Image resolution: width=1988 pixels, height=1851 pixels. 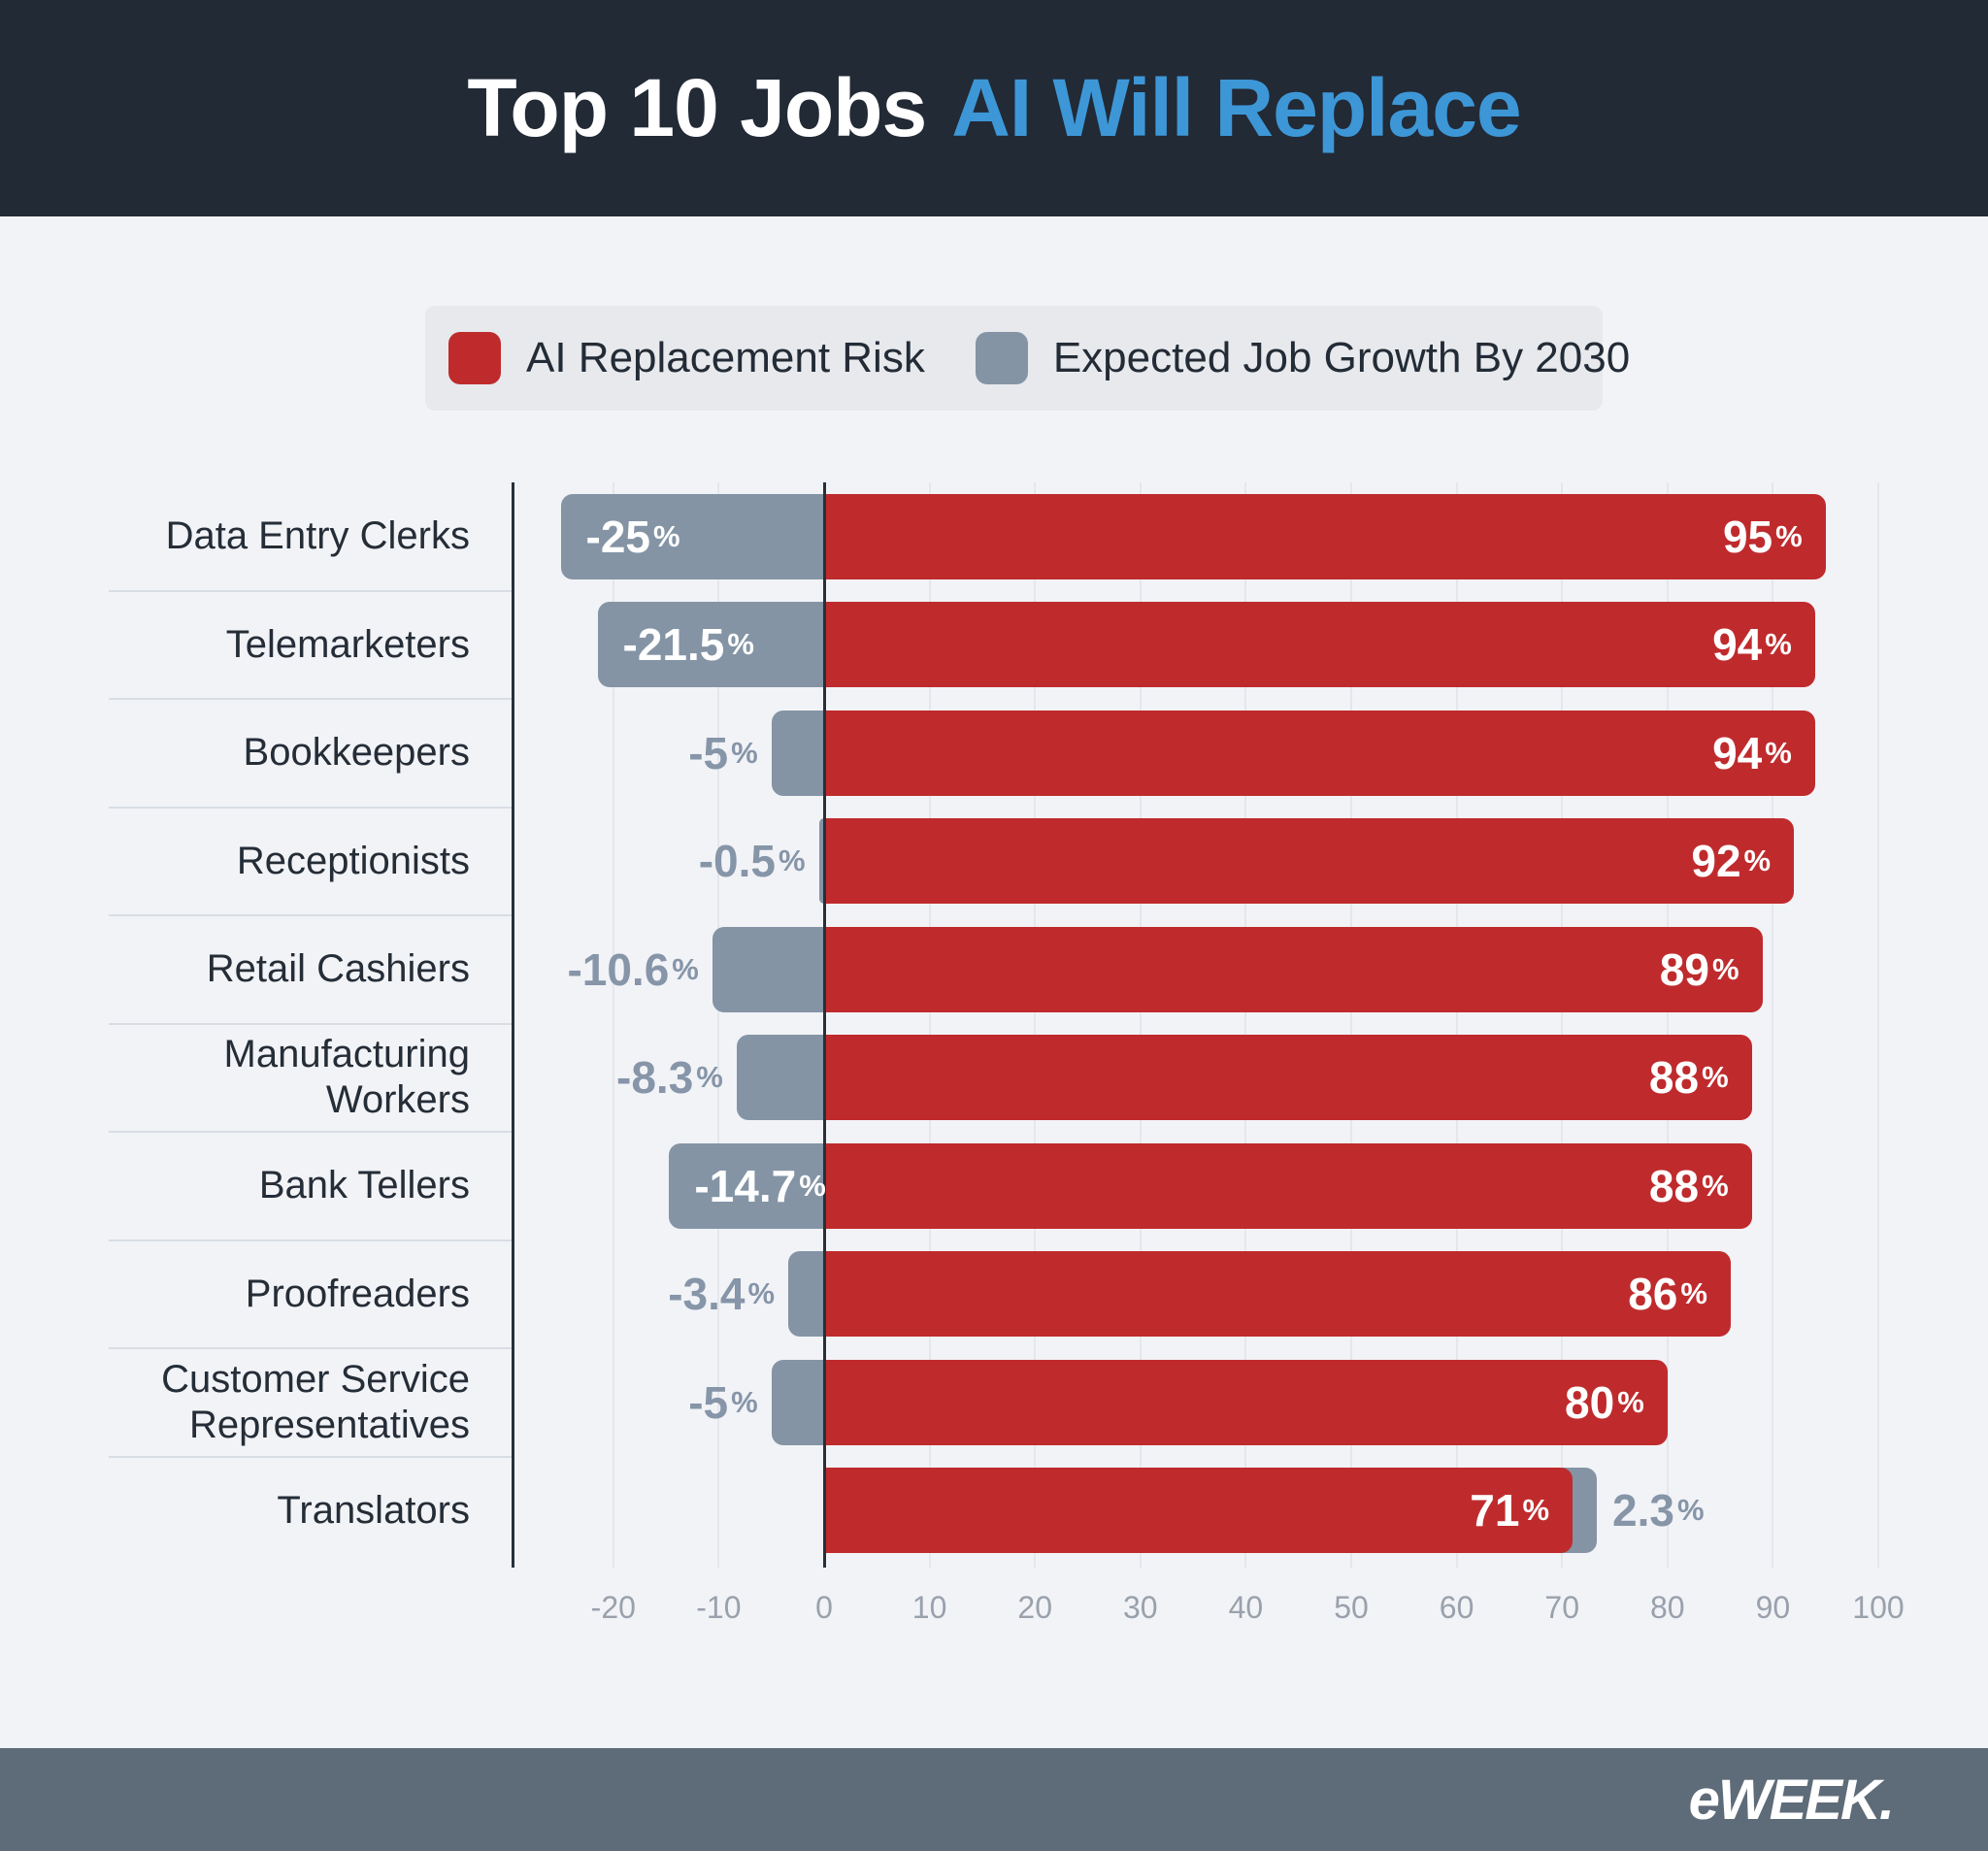 What do you see at coordinates (1351, 1608) in the screenshot?
I see `x-tick-label: 50` at bounding box center [1351, 1608].